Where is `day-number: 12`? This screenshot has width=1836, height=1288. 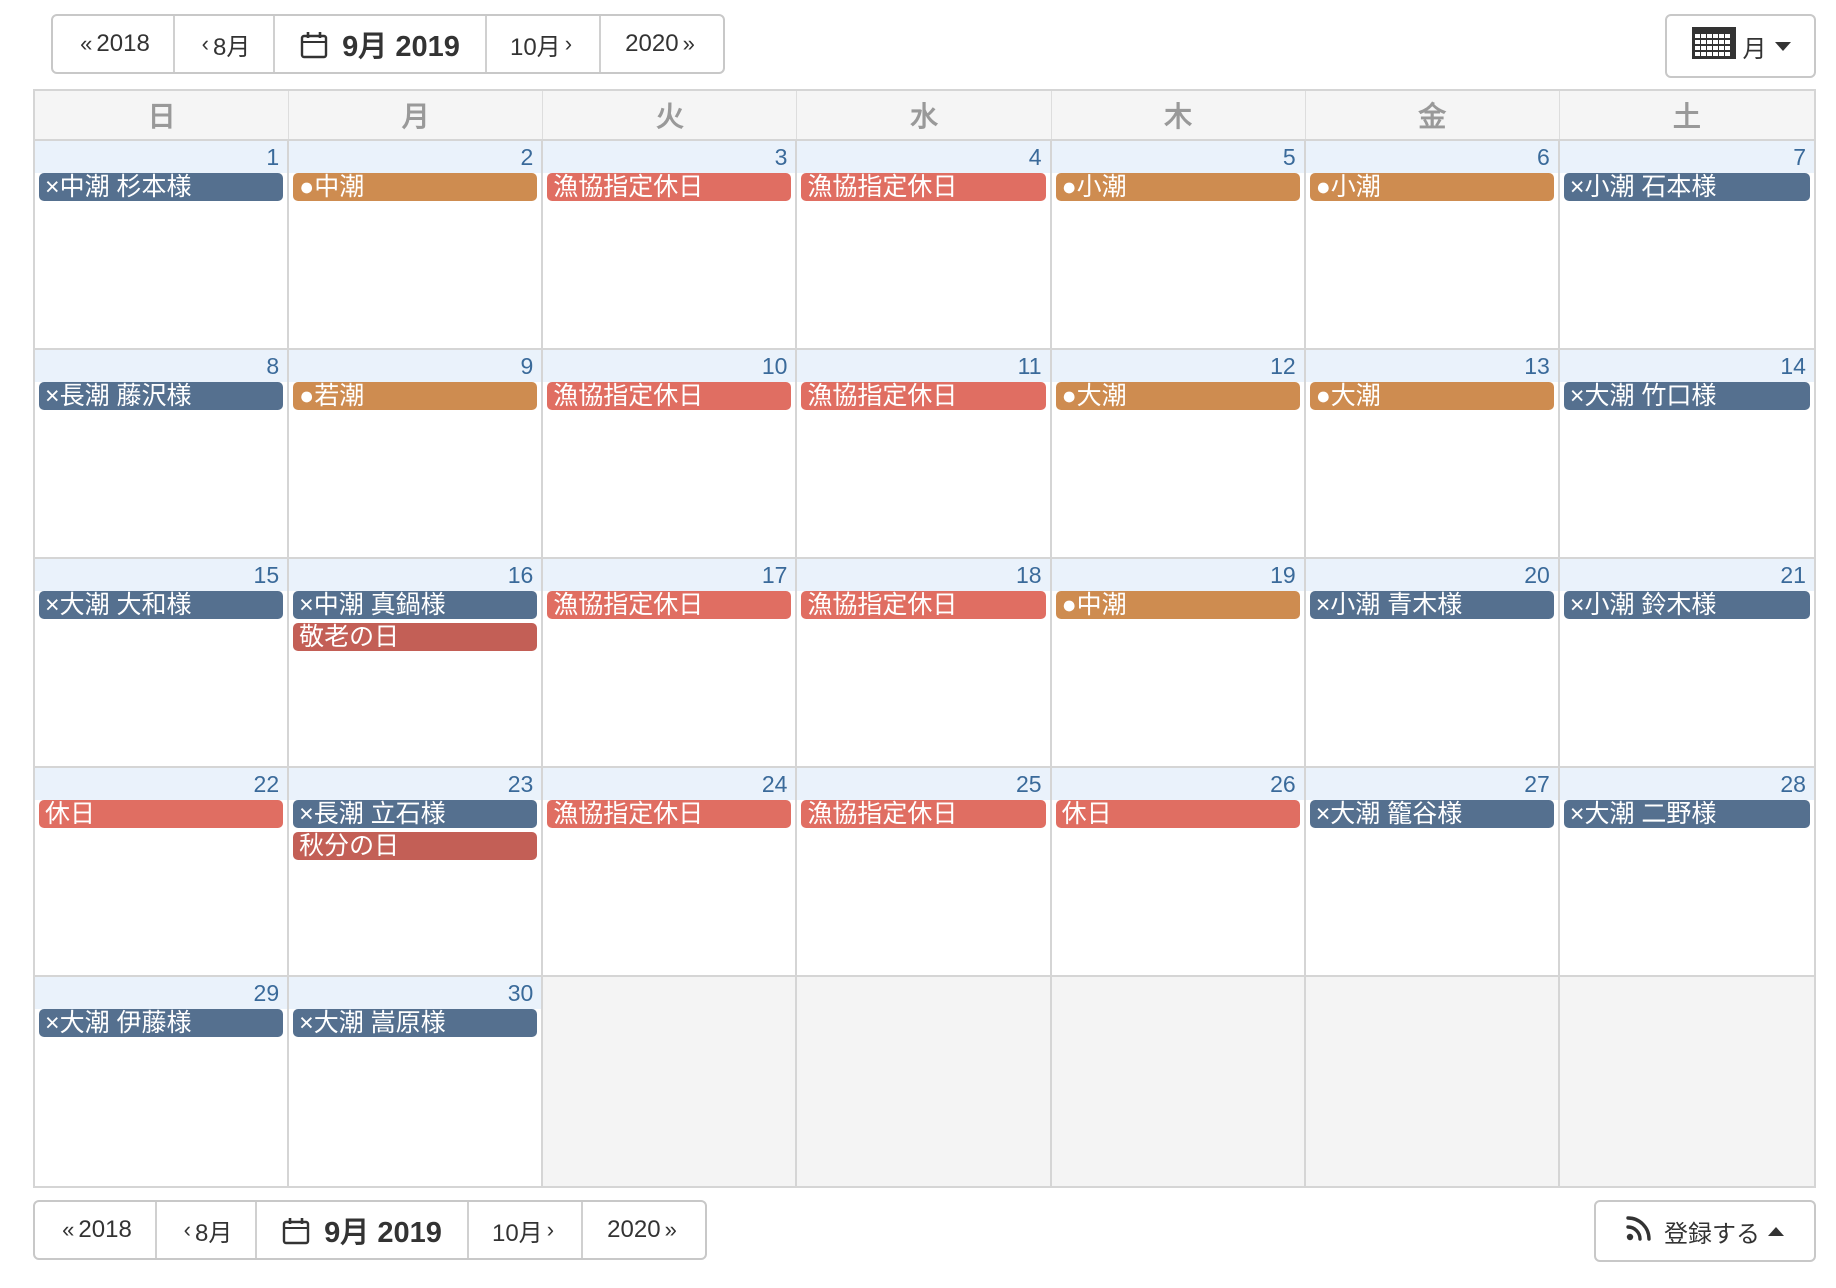
day-number: 12 is located at coordinates (1177, 366).